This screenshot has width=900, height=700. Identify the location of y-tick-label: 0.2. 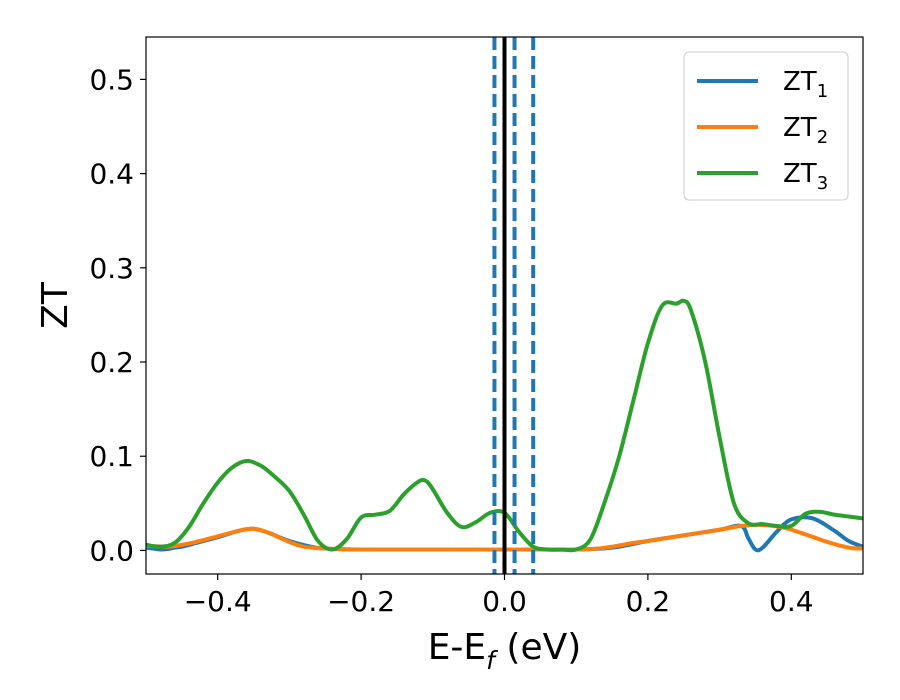
(111, 362).